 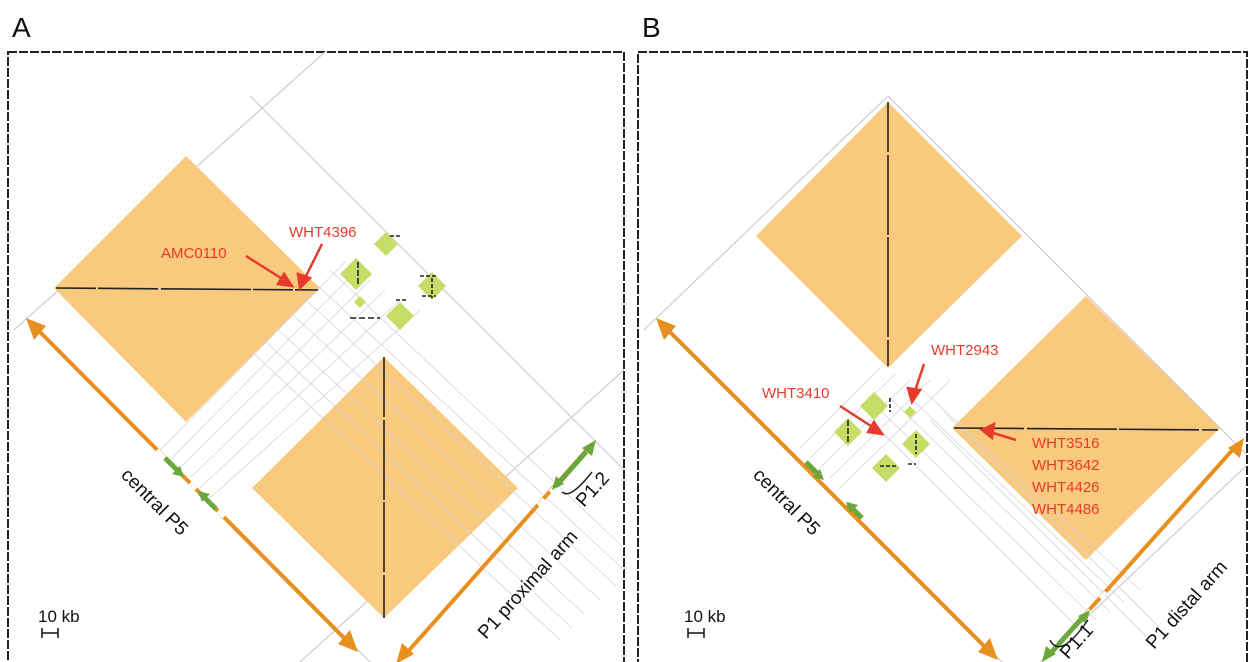 I want to click on panel-b-letter: B, so click(x=651, y=27).